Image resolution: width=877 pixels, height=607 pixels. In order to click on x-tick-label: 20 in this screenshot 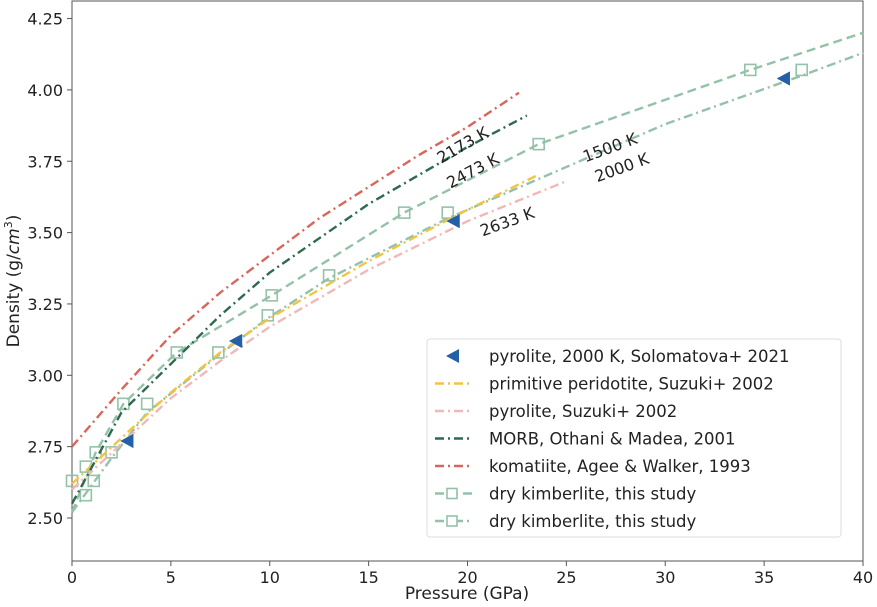, I will do `click(467, 577)`.